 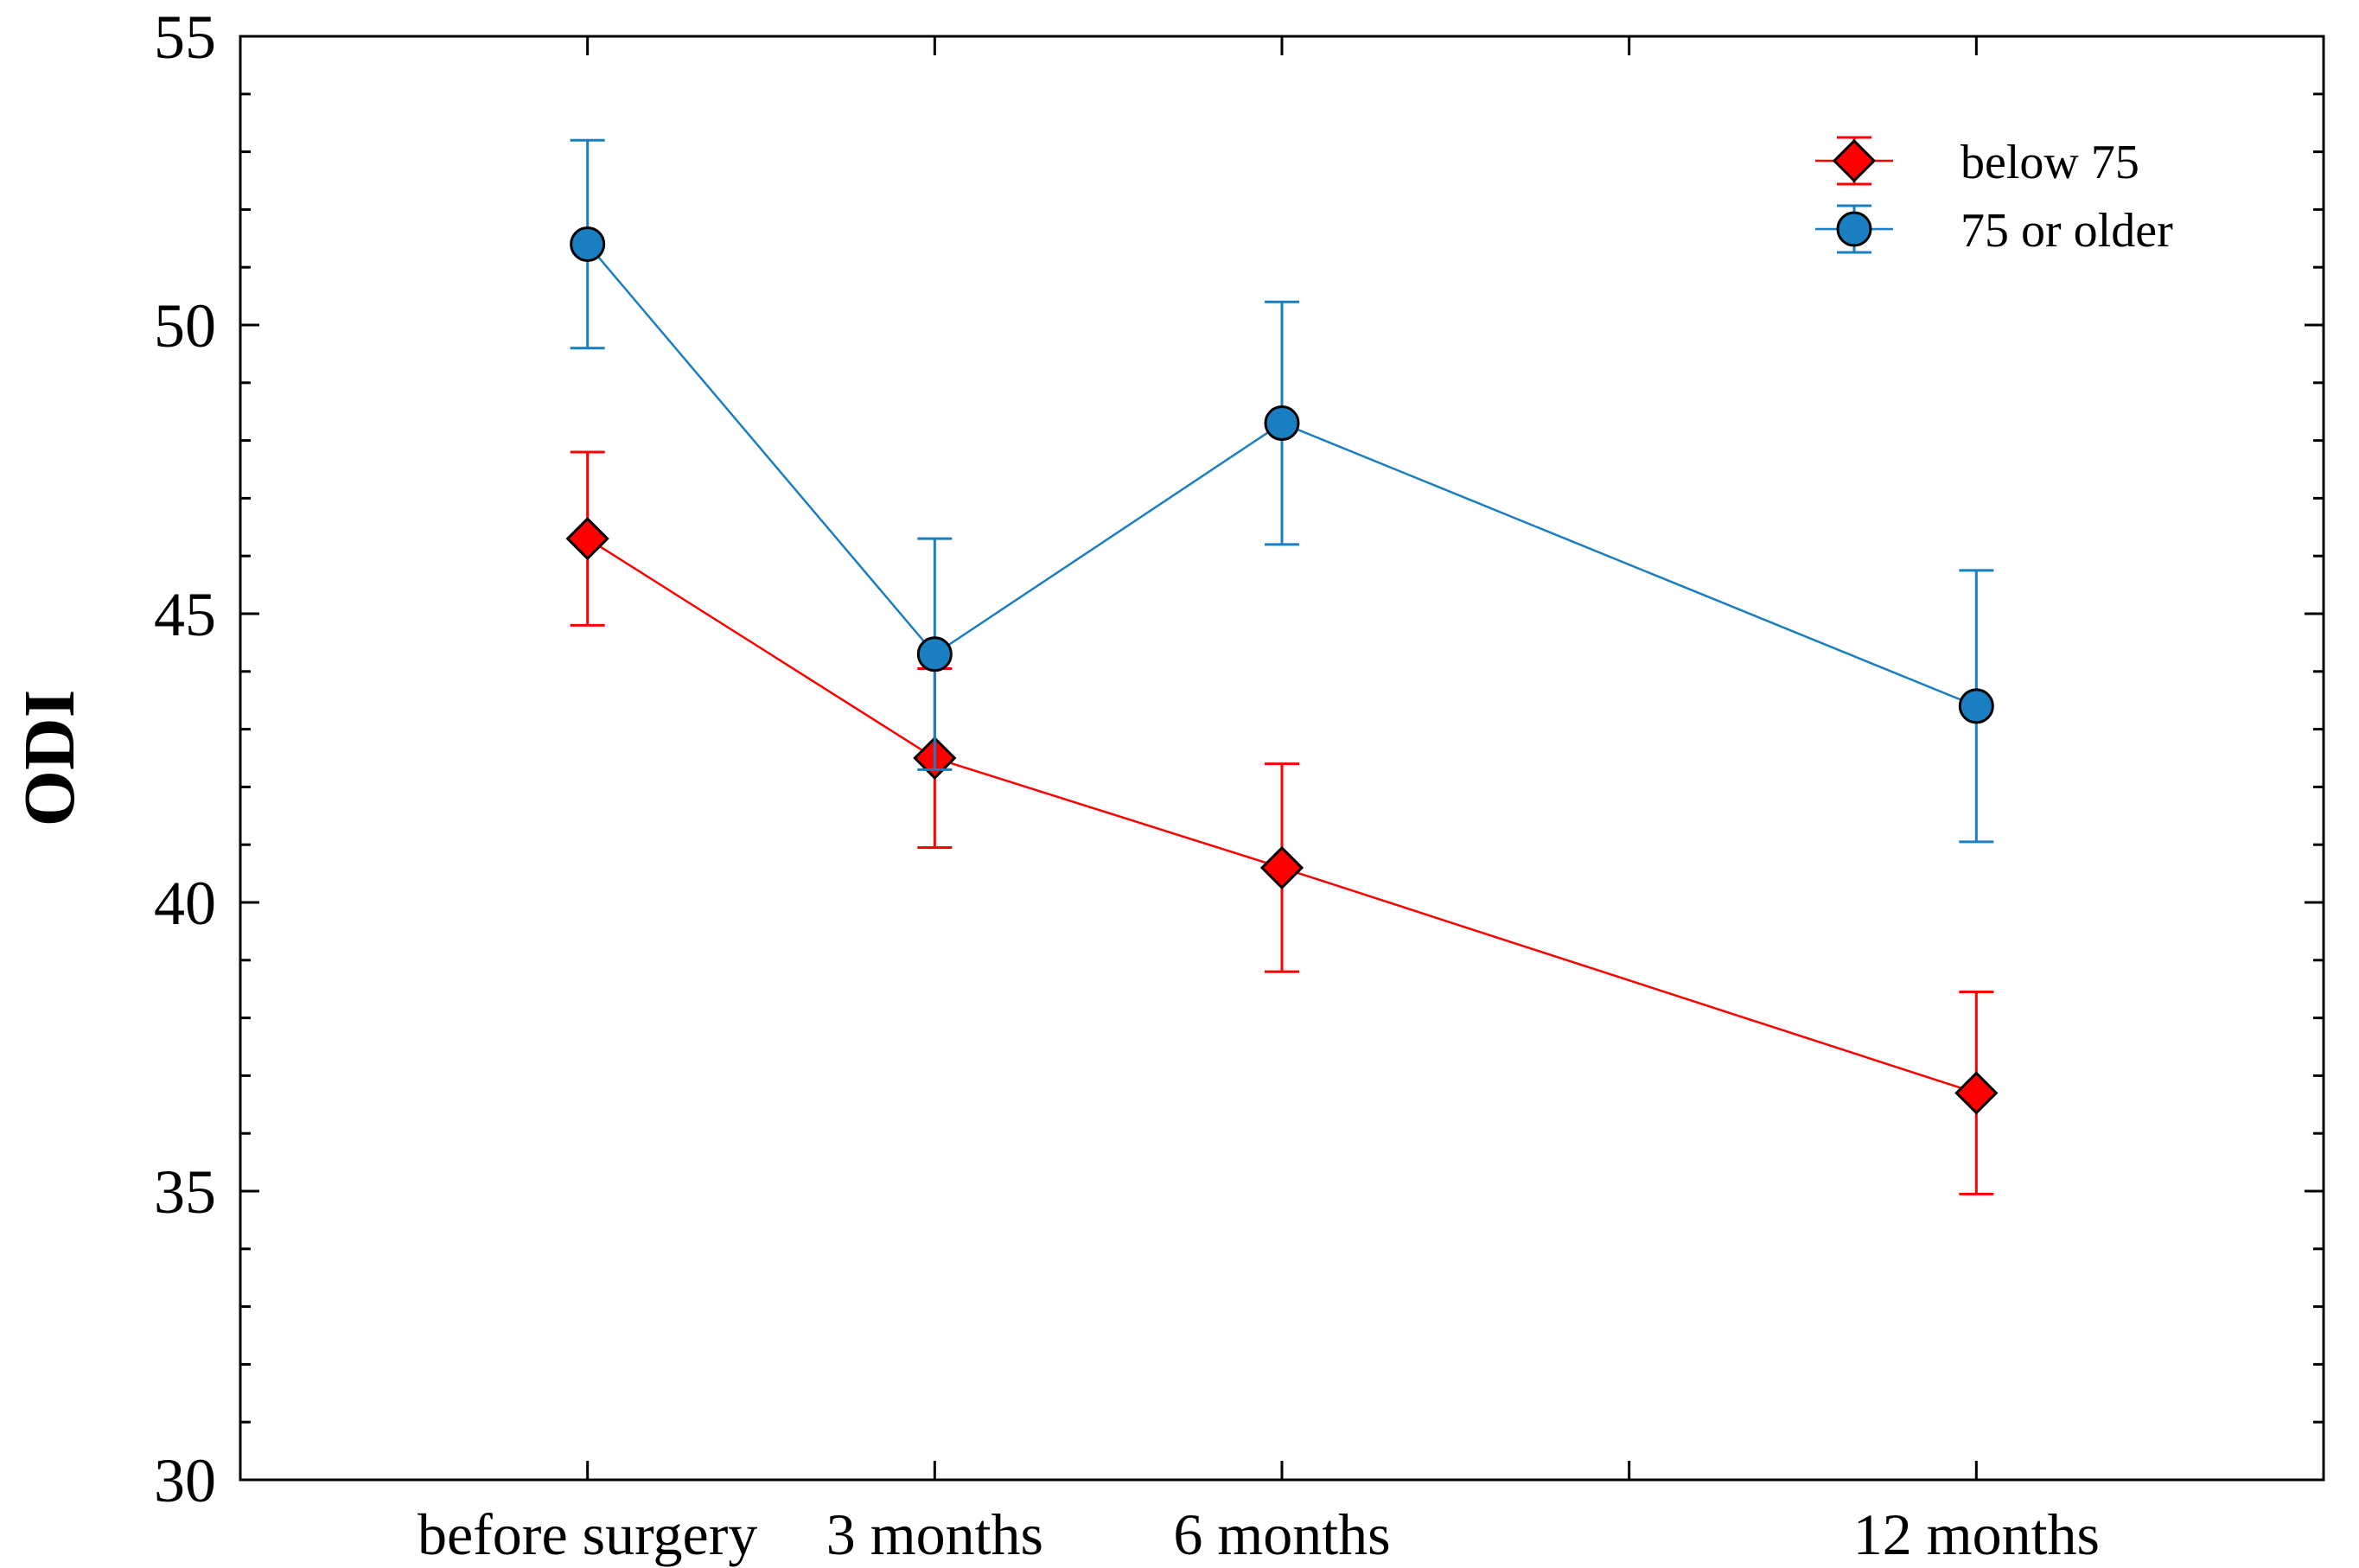 I want to click on y-axis-title: ODI, so click(x=50, y=759).